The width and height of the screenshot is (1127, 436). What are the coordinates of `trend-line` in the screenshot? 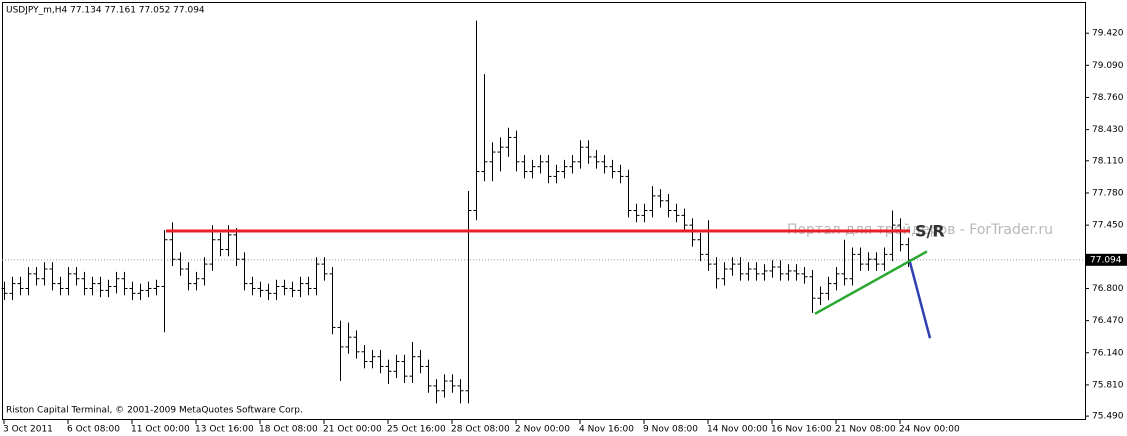 It's located at (871, 282).